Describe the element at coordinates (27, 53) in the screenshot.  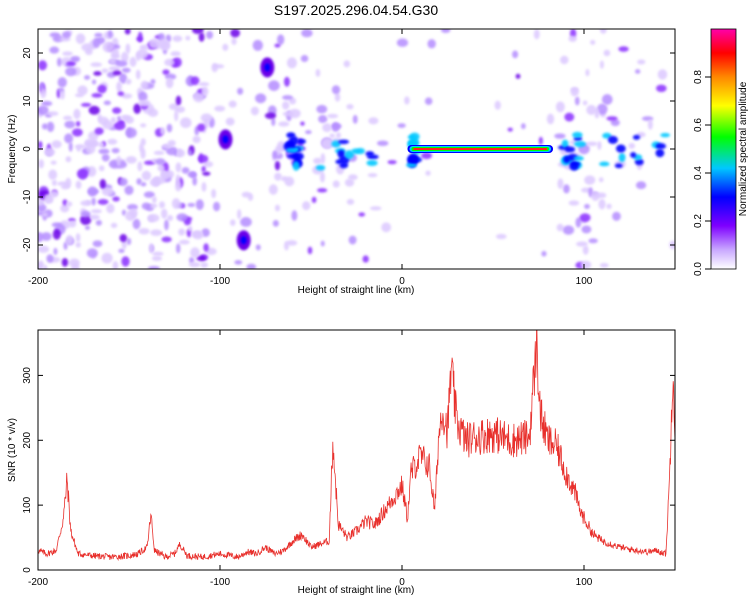
I see `spectrogram-y-tick-label: 20` at that location.